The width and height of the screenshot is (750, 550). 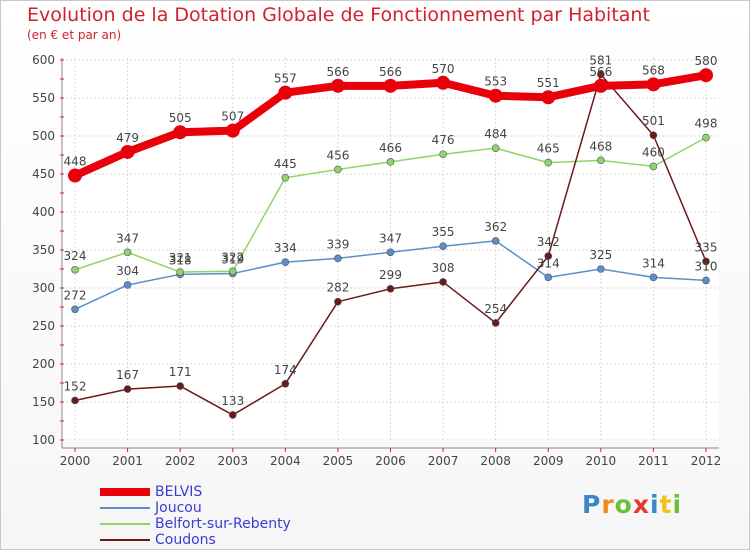 I want to click on proxiti-logo: Proxiti, so click(x=632, y=504).